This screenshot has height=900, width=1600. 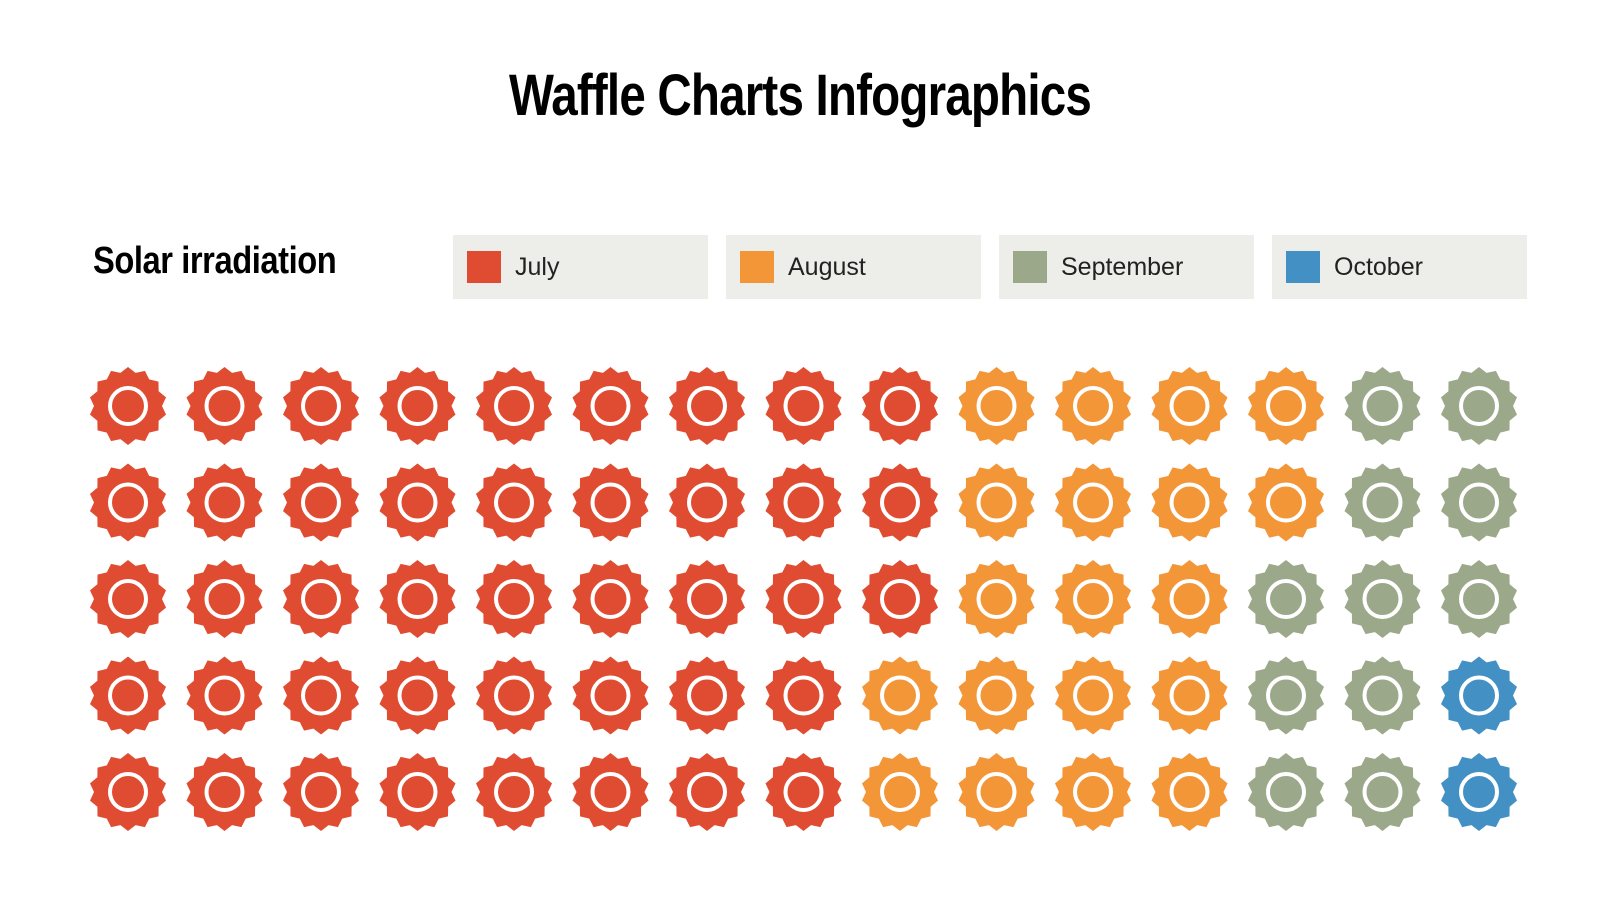 What do you see at coordinates (1378, 266) in the screenshot?
I see `legend-label-october: October` at bounding box center [1378, 266].